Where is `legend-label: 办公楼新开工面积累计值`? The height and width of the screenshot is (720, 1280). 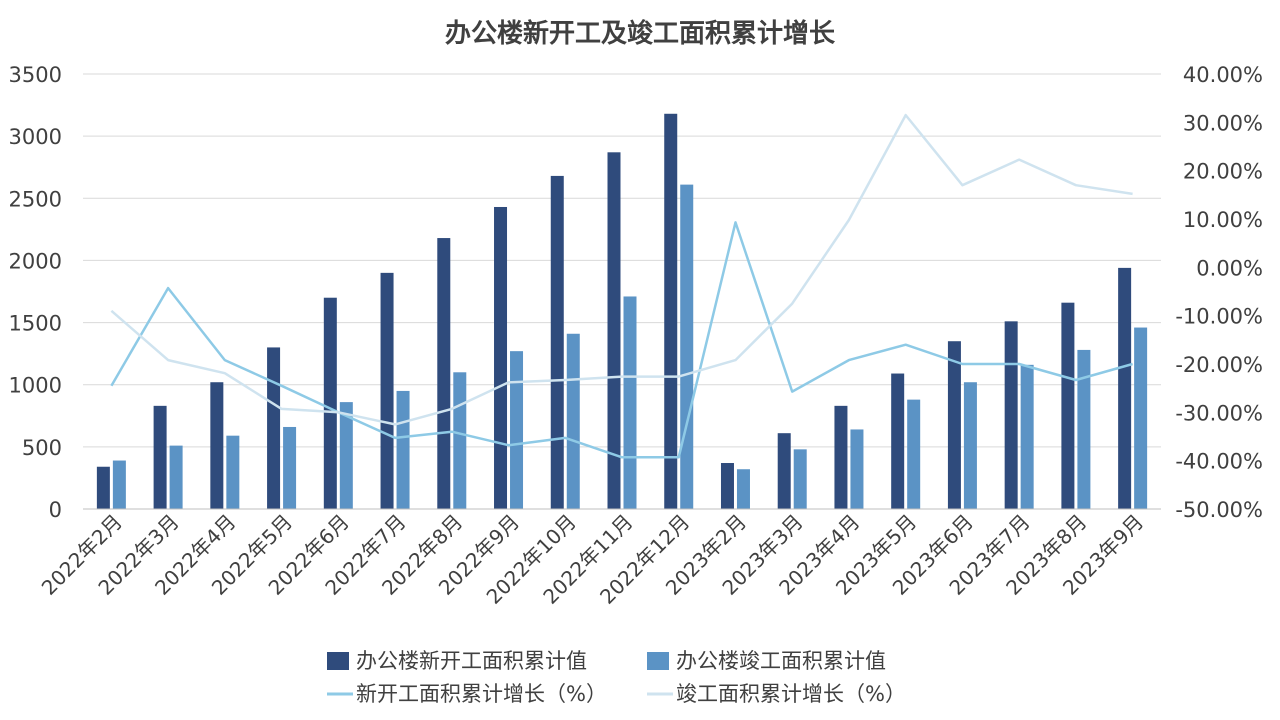 legend-label: 办公楼新开工面积累计值 is located at coordinates (471, 661).